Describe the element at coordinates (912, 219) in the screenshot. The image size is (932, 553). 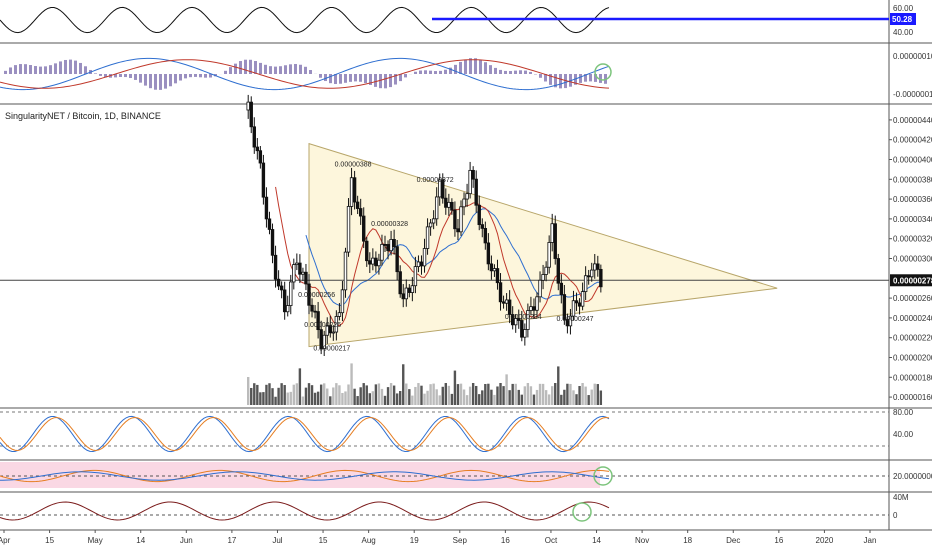
I see `price-tick-label: 0.00000340` at that location.